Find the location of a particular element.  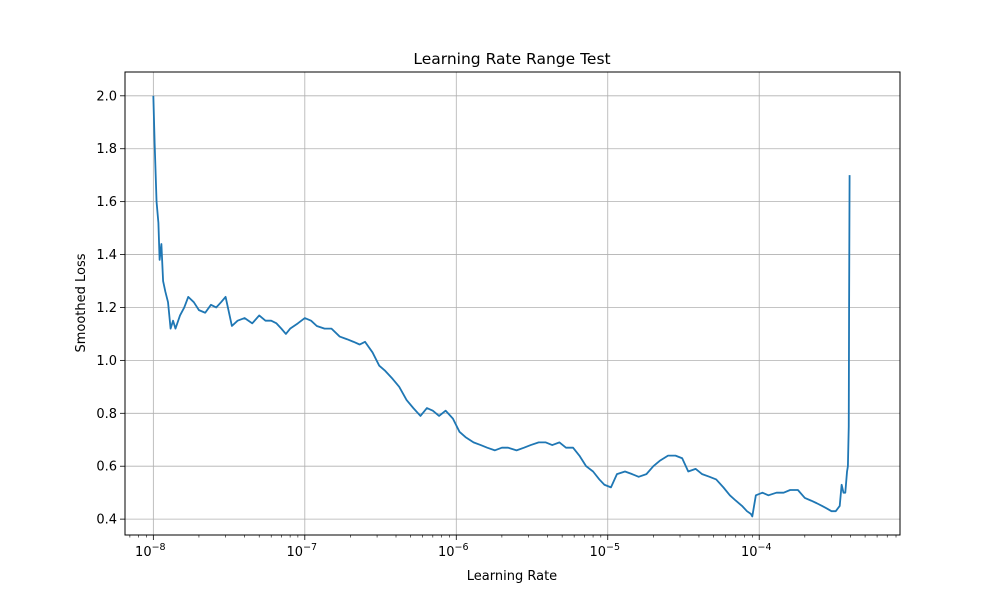

y-tick-label: 0.4 is located at coordinates (106, 520).